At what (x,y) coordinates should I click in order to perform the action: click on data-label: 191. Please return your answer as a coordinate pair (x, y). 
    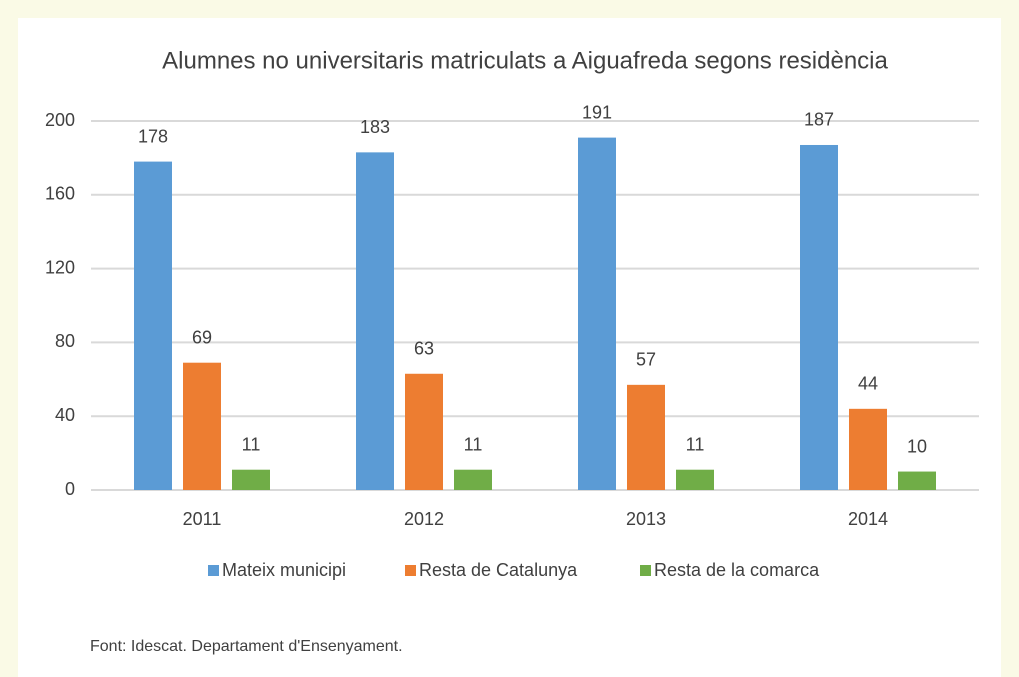
    Looking at the image, I should click on (597, 112).